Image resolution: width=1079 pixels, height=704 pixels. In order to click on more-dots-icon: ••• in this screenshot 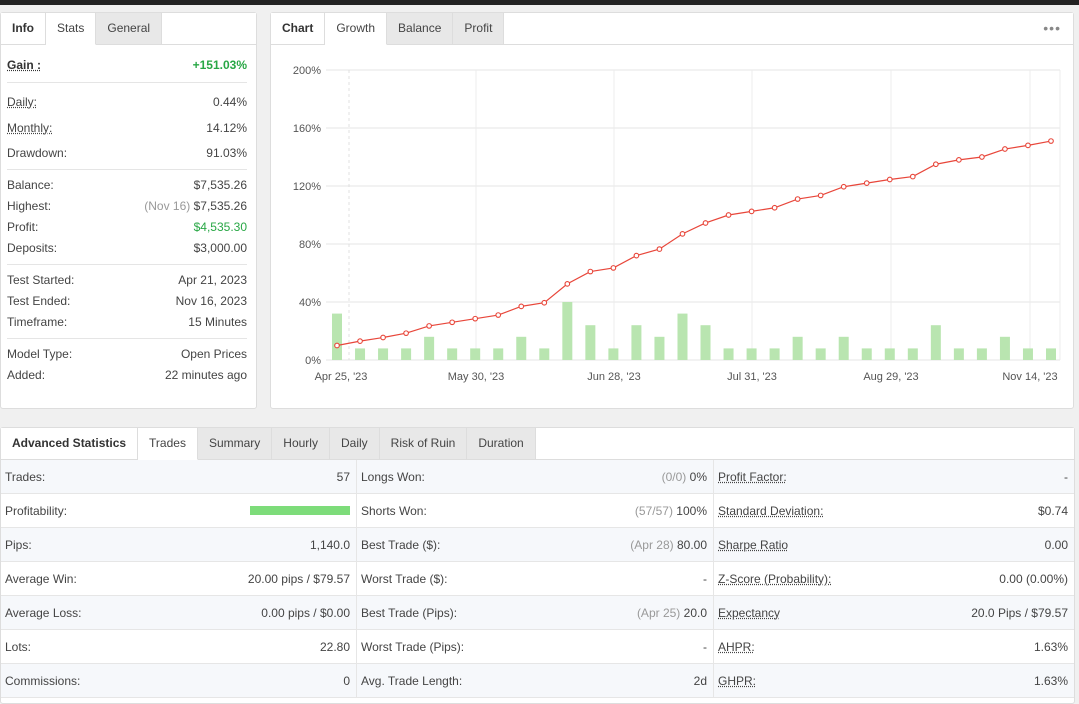, I will do `click(1052, 28)`.